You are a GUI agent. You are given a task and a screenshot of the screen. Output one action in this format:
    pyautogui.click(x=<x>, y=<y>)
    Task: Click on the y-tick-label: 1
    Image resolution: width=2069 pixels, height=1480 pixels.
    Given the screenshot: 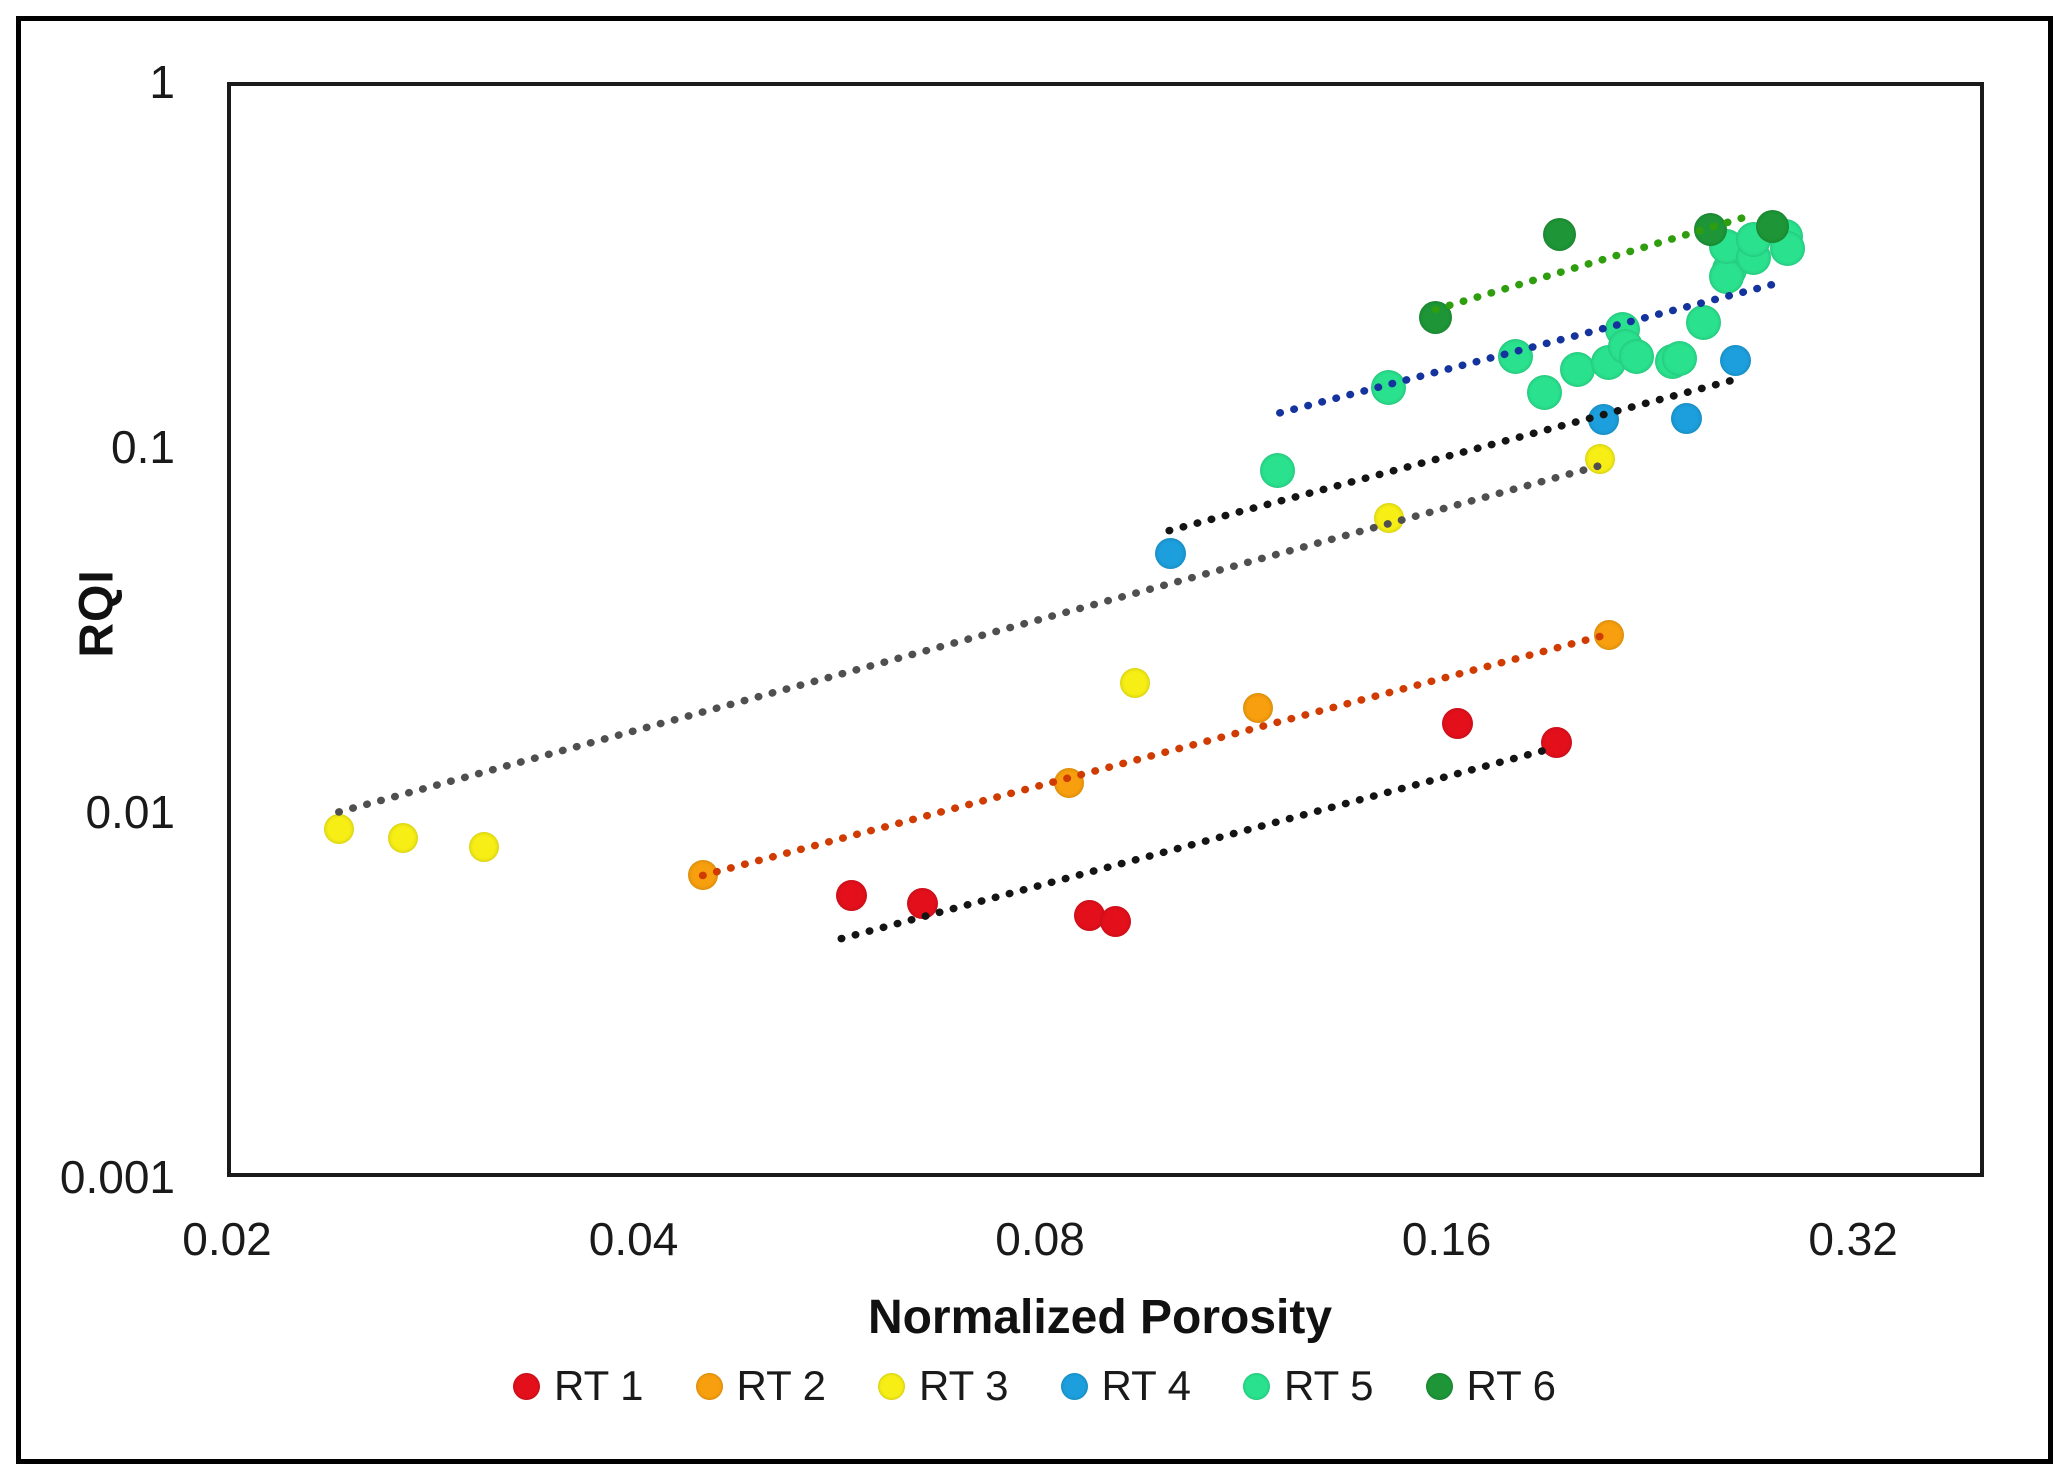 What is the action you would take?
    pyautogui.click(x=162, y=82)
    